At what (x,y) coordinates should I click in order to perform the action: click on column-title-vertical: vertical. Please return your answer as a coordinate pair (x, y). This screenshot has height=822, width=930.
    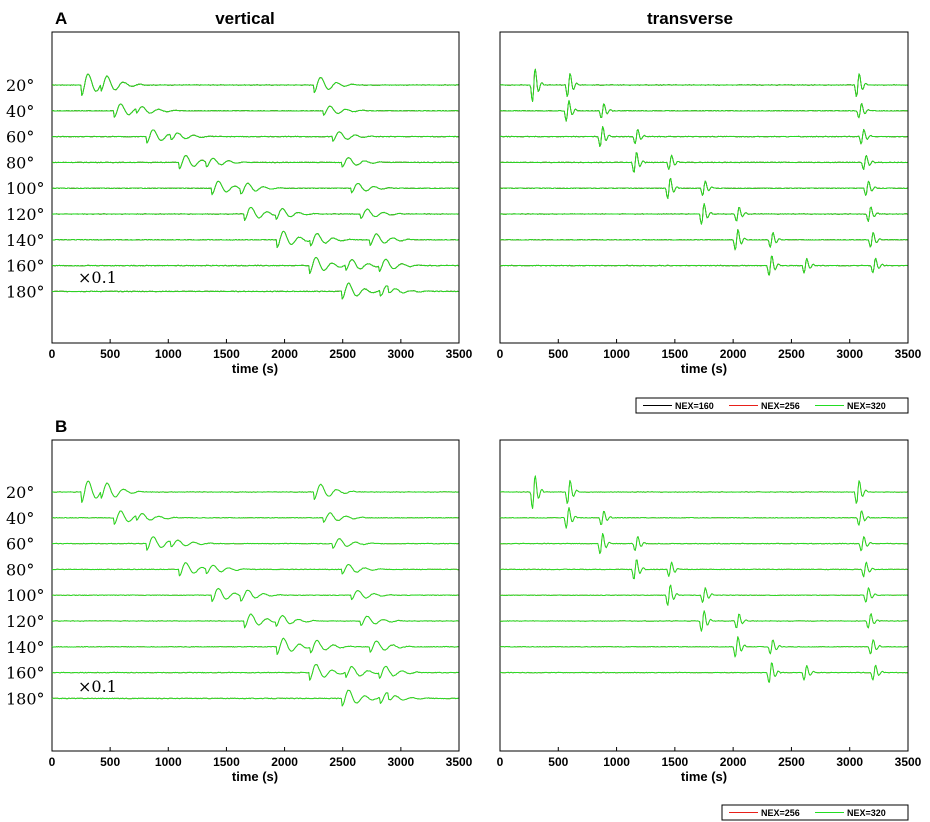
    Looking at the image, I should click on (245, 18).